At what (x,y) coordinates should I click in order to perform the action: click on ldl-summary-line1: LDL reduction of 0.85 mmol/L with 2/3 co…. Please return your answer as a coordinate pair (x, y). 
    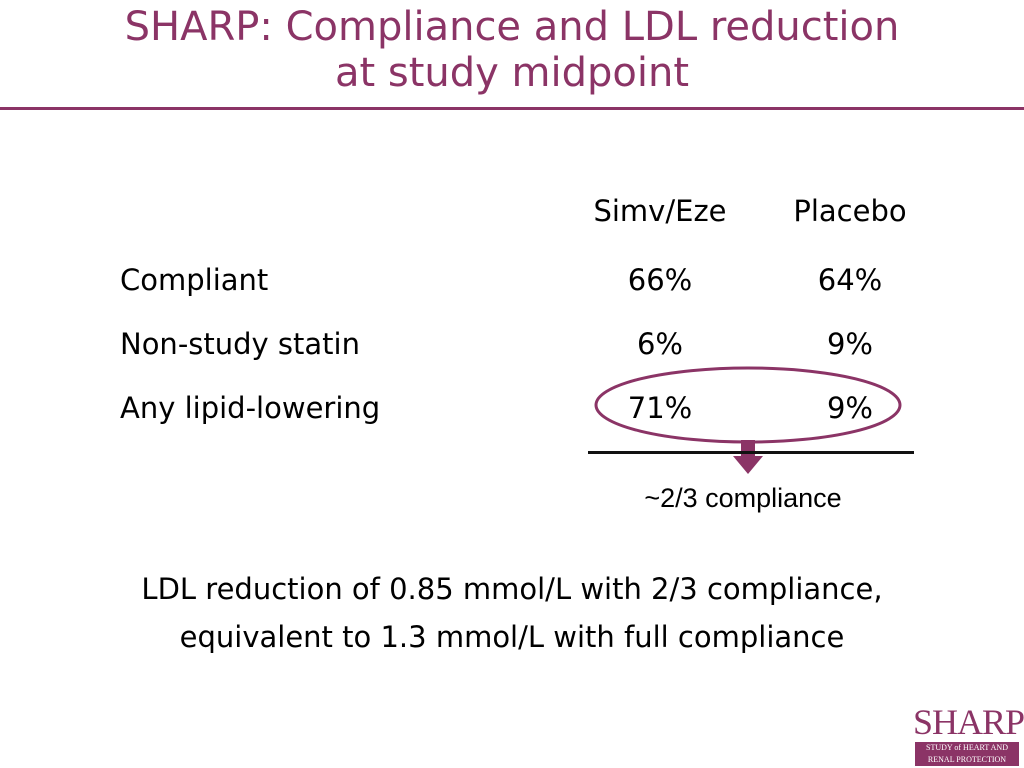
    Looking at the image, I should click on (512, 589).